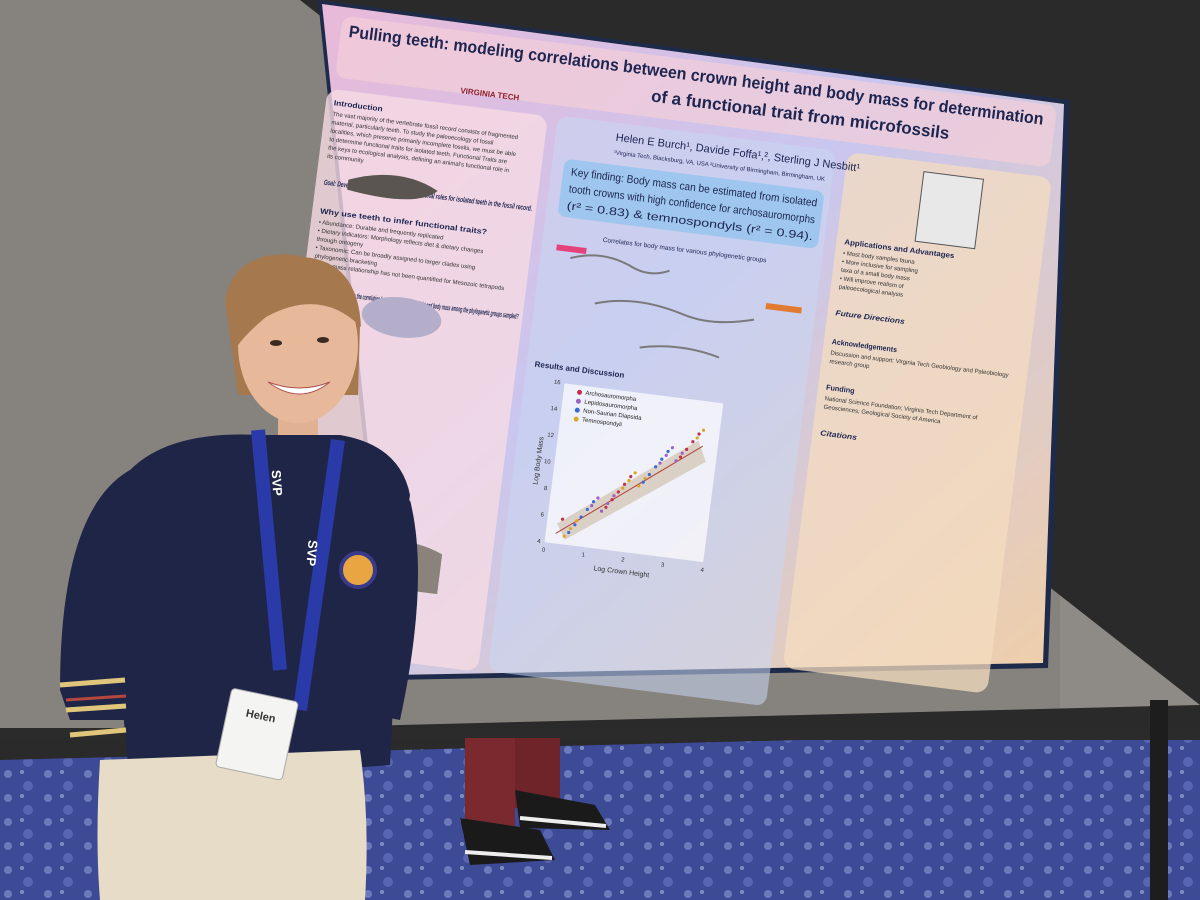 This screenshot has width=1200, height=900. Describe the element at coordinates (551, 436) in the screenshot. I see `y-tick-label: 12` at that location.